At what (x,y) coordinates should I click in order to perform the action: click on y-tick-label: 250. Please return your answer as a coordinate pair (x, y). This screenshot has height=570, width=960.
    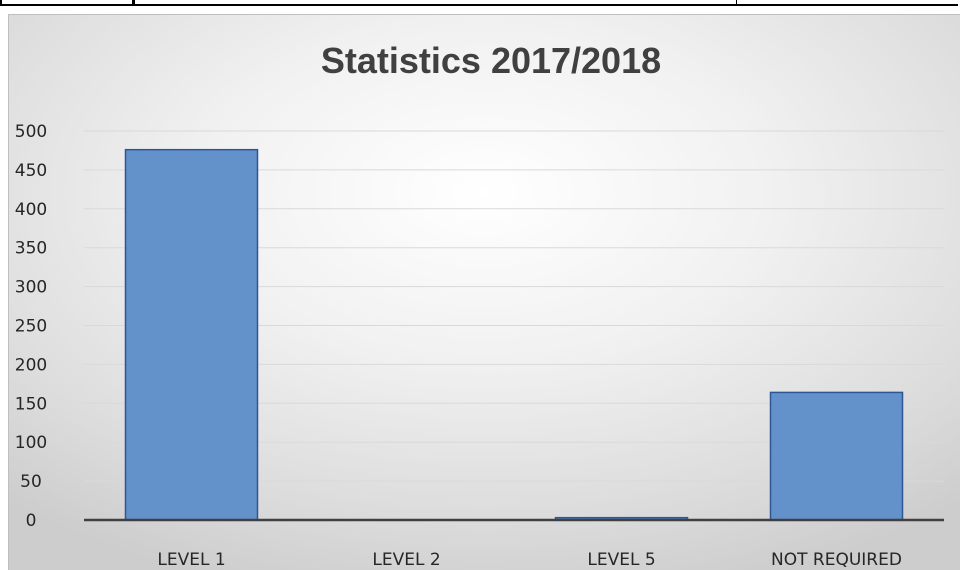
    Looking at the image, I should click on (31, 327).